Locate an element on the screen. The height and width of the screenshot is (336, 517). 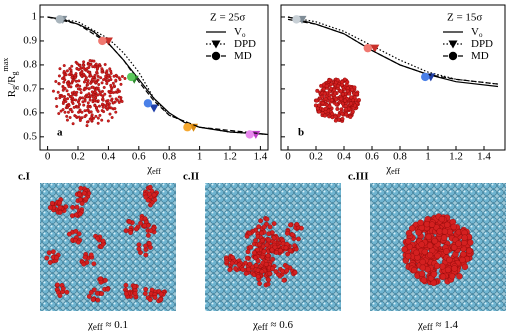
legend-label: DPD is located at coordinates (245, 44).